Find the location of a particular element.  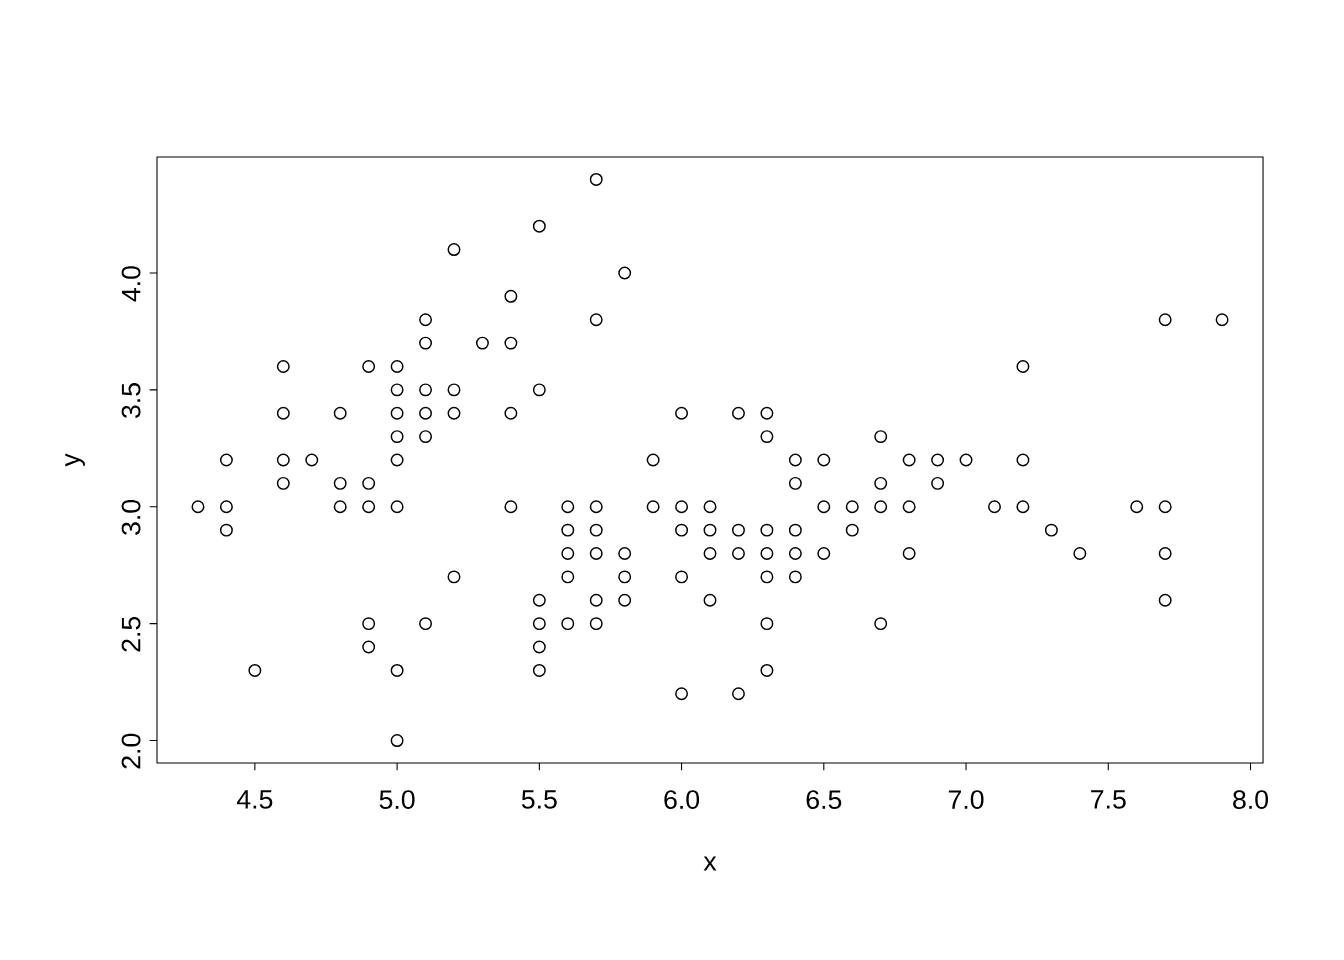

x-tick-label: 6.0 is located at coordinates (682, 800).